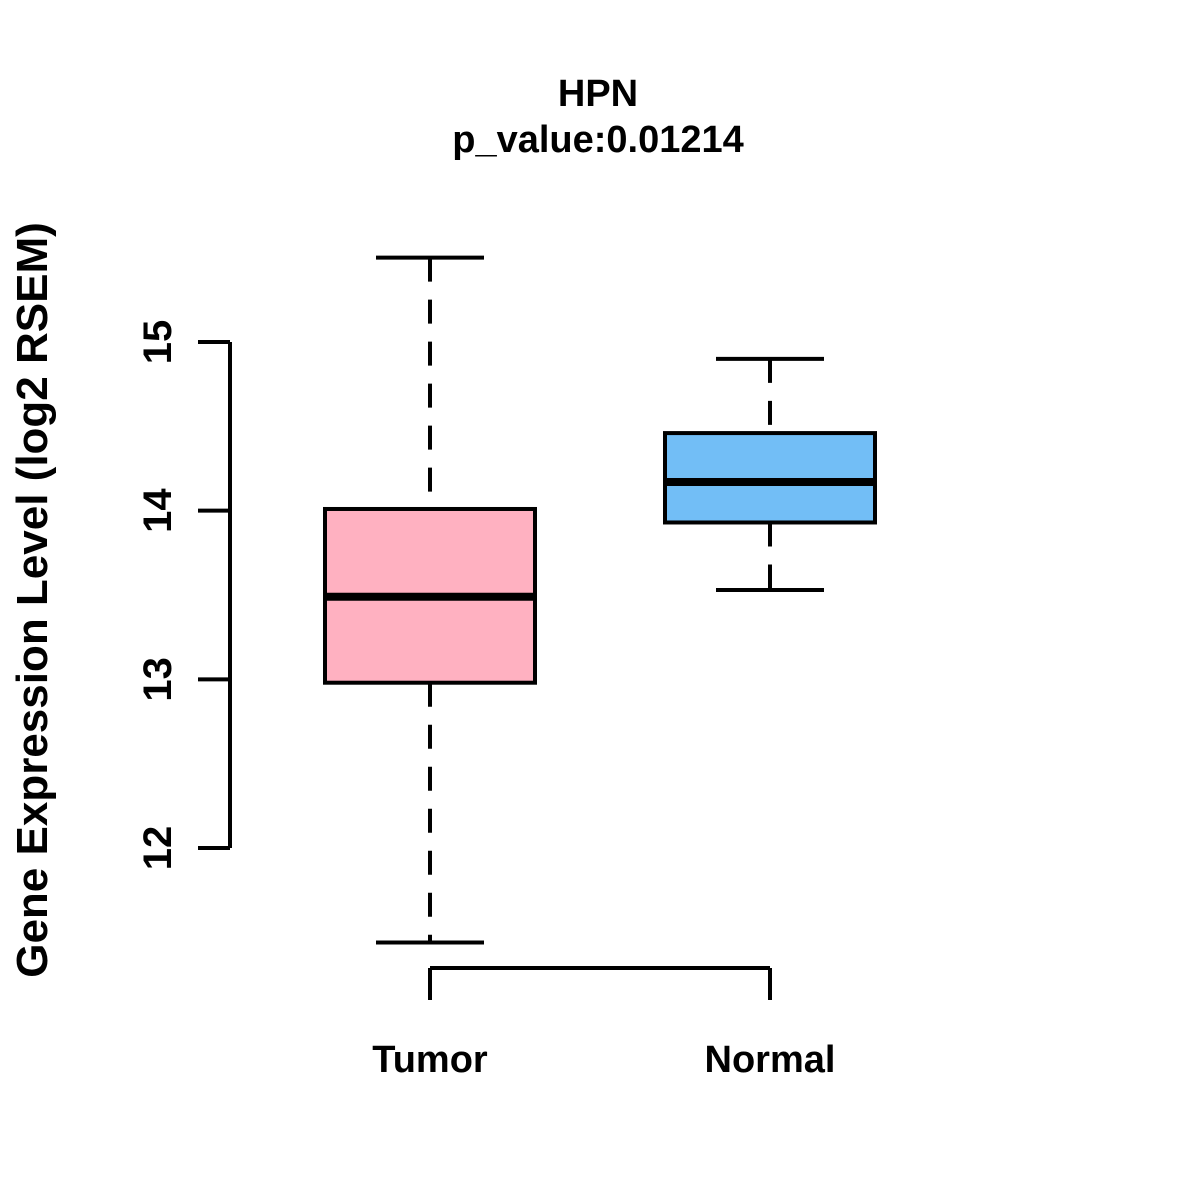 This screenshot has height=1200, width=1200. I want to click on category-label-normal: Normal, so click(770, 1060).